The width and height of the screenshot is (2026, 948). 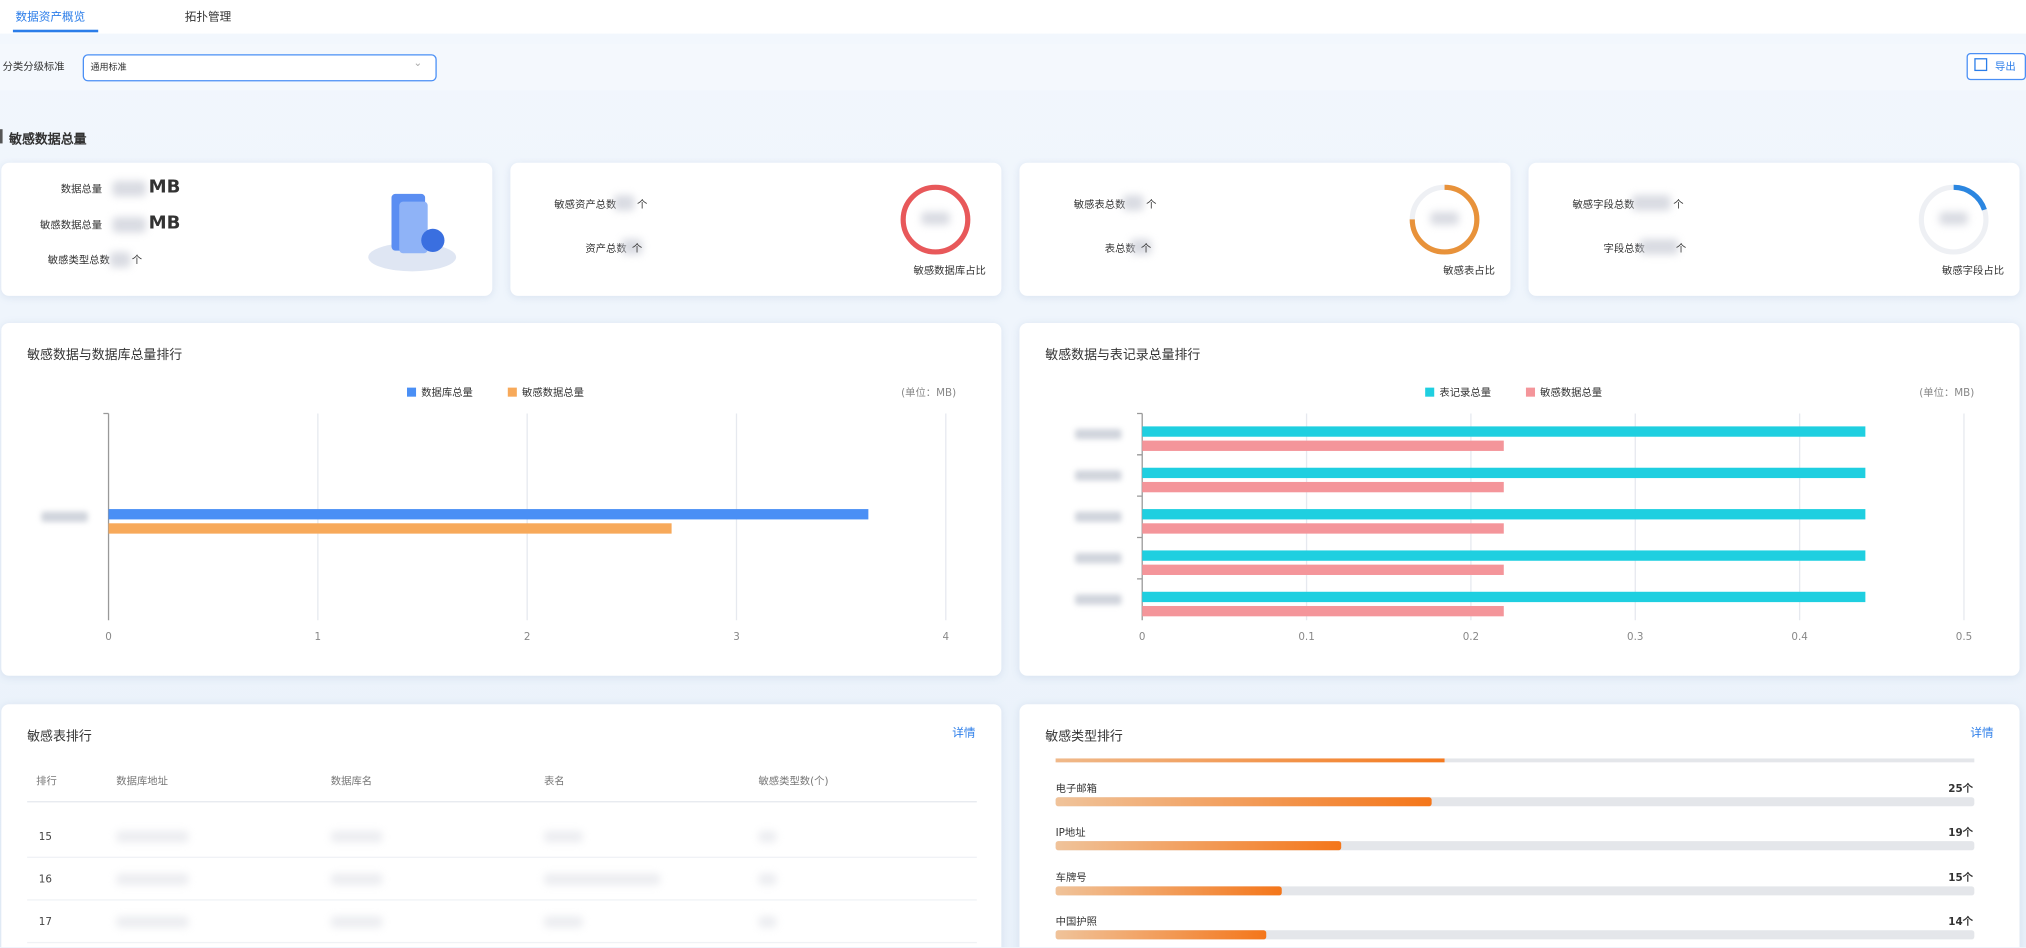 What do you see at coordinates (247, 229) in the screenshot?
I see `stat-card: 数据总量 MB 敏感数据总量 MB 敏感类型总数 个` at bounding box center [247, 229].